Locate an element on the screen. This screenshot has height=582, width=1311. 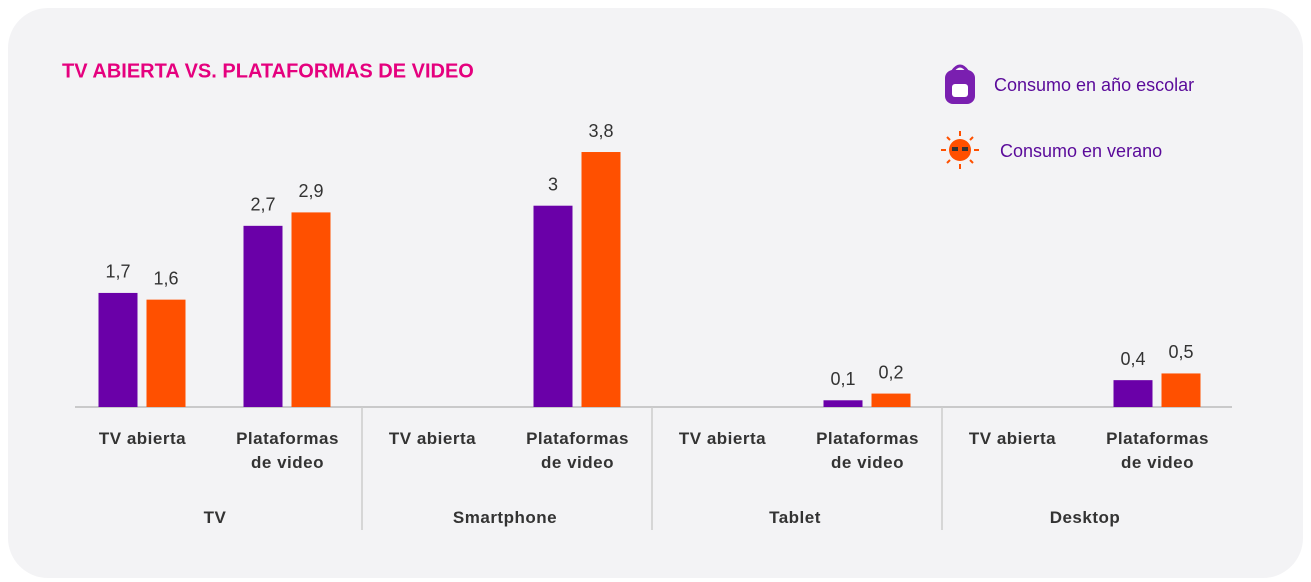
group-label: Tablet is located at coordinates (795, 517).